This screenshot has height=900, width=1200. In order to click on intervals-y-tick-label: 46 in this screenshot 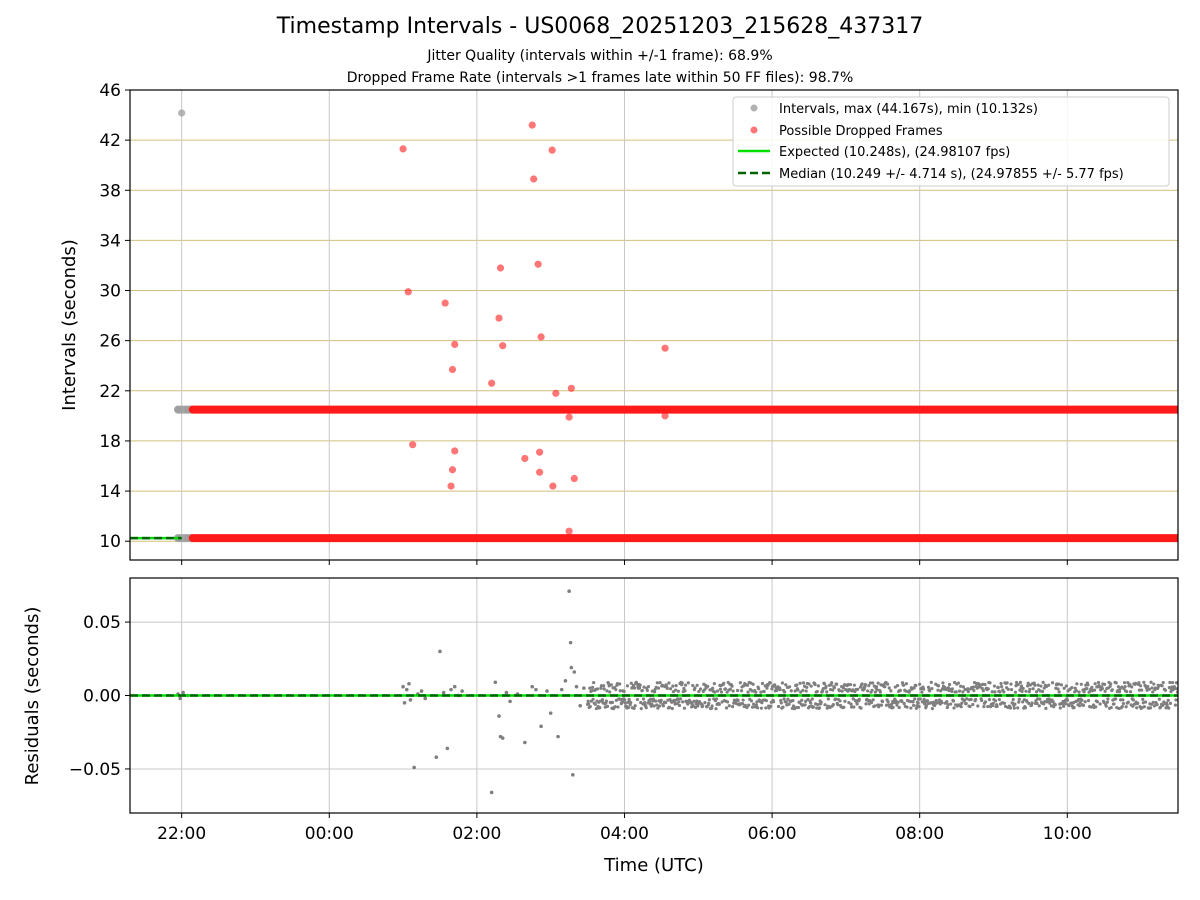, I will do `click(110, 91)`.